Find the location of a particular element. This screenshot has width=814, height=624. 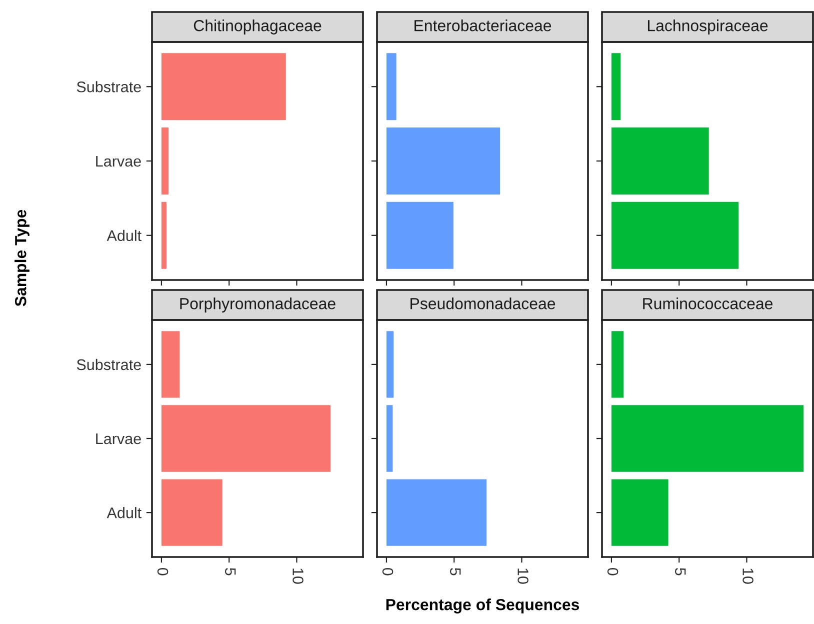

chart-title: Chitinophagaceae is located at coordinates (258, 27).